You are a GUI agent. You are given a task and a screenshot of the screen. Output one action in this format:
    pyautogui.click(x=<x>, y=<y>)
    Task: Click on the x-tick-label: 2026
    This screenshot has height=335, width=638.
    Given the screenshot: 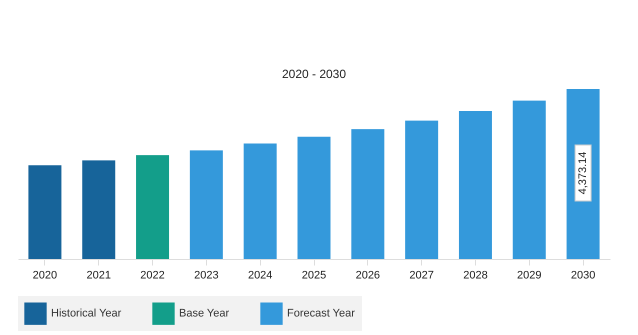 What is the action you would take?
    pyautogui.click(x=368, y=276)
    